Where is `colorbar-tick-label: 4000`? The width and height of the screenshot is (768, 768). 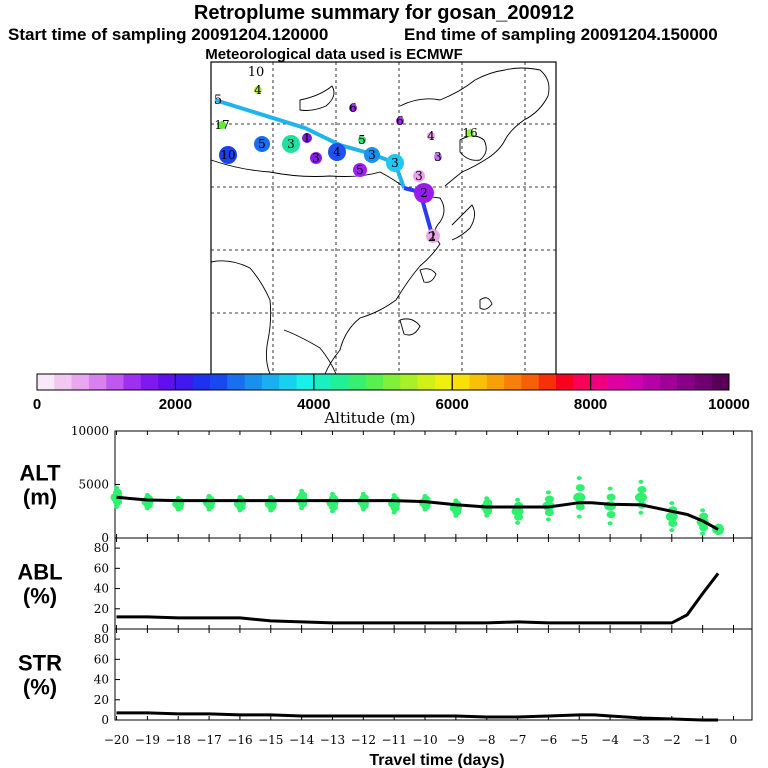
colorbar-tick-label: 4000 is located at coordinates (313, 404).